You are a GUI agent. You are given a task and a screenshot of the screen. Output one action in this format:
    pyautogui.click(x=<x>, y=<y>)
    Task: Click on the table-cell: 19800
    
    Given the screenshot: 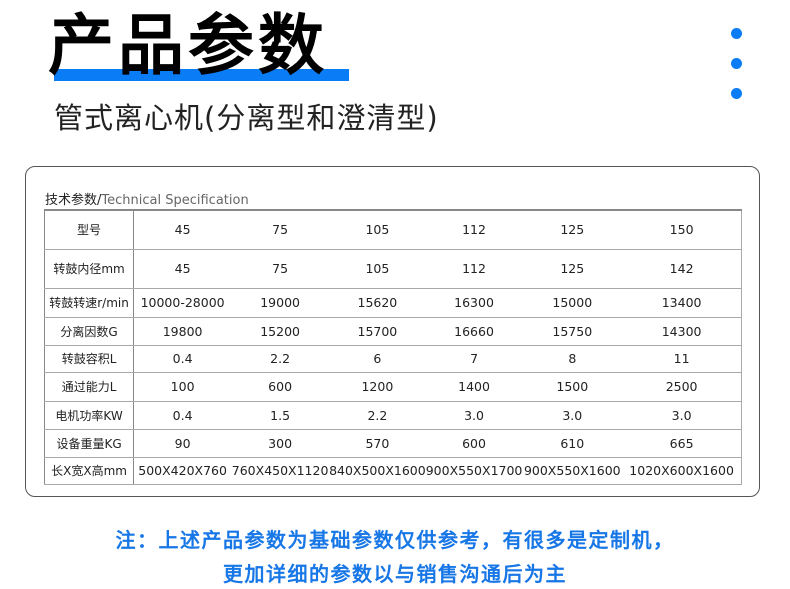 What is the action you would take?
    pyautogui.click(x=182, y=331)
    